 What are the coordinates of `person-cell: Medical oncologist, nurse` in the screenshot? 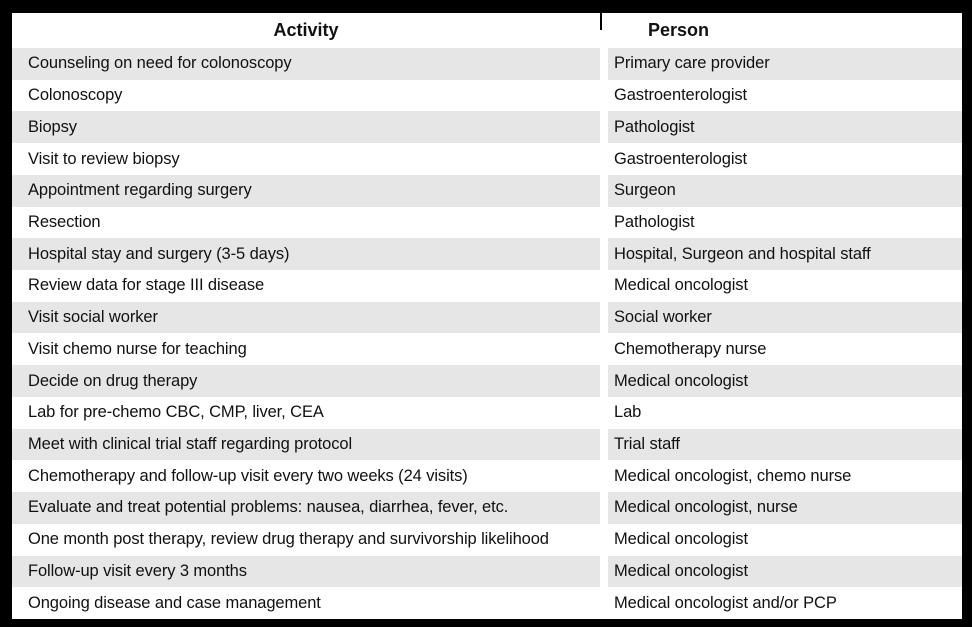 It's located at (785, 508).